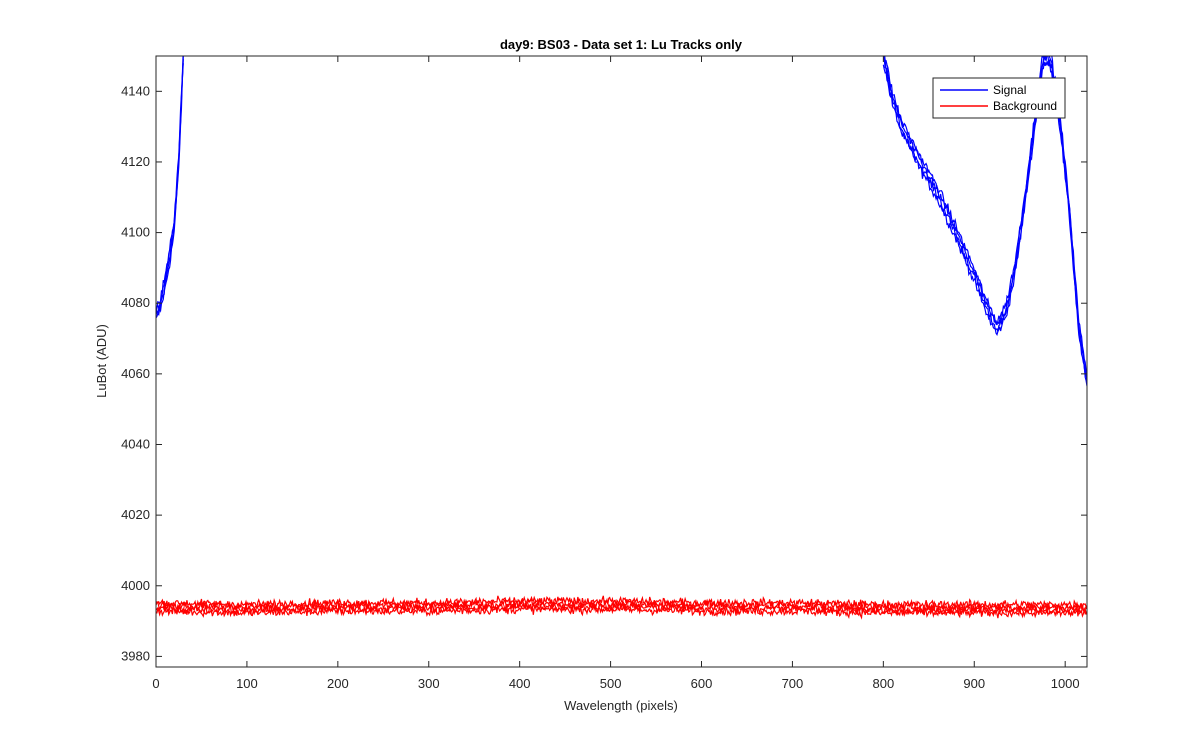  What do you see at coordinates (702, 683) in the screenshot?
I see `x-tick-label-600: 600` at bounding box center [702, 683].